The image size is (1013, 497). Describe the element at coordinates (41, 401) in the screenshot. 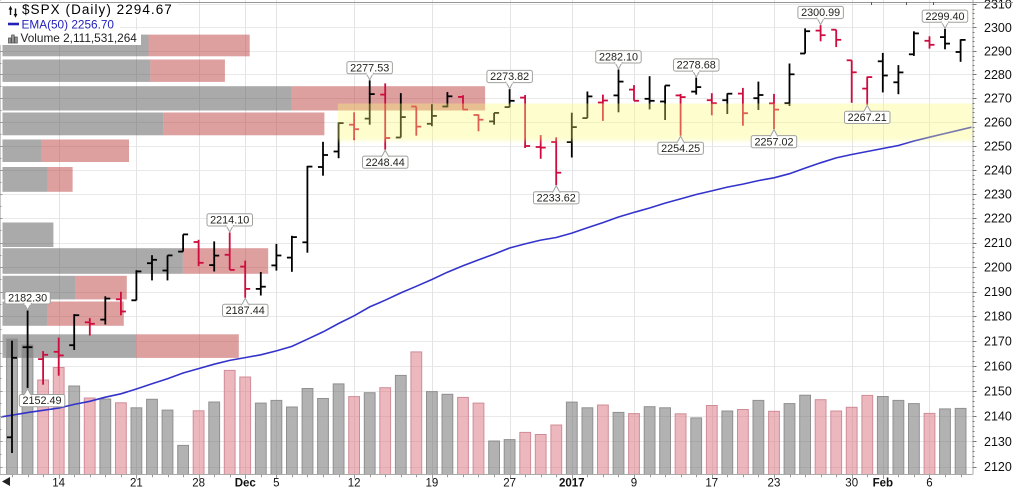

I see `svg-text: 2152.49` at that location.